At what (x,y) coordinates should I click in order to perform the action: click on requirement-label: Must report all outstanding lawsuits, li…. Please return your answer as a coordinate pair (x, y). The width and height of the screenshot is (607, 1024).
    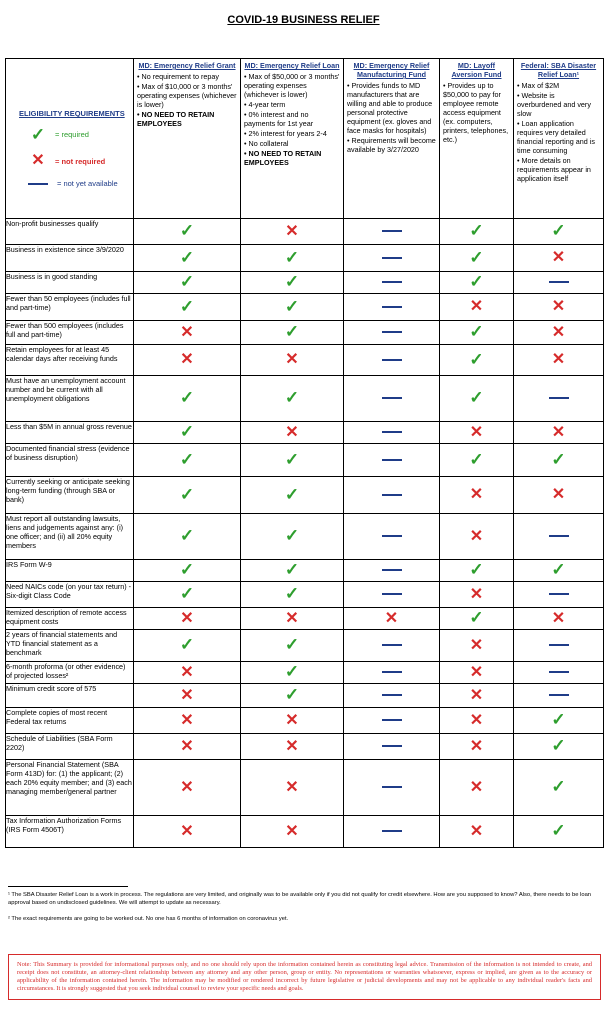
    Looking at the image, I should click on (69, 536).